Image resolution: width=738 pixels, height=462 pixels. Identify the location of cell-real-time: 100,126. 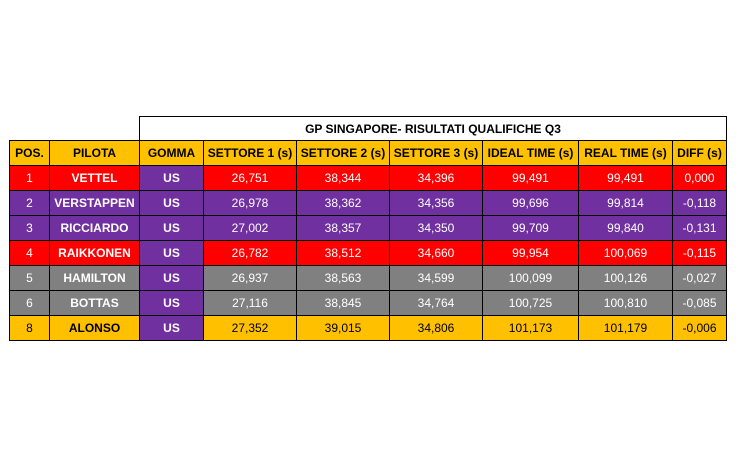
(625, 278).